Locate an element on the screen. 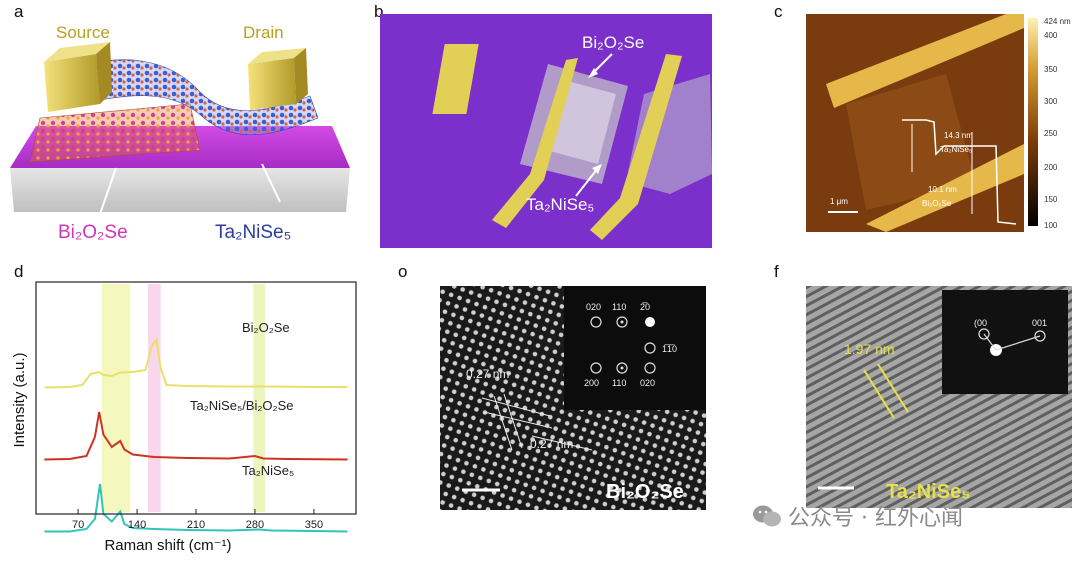 This screenshot has height=562, width=1080. saed-inset-ta2nise5 is located at coordinates (1005, 342).